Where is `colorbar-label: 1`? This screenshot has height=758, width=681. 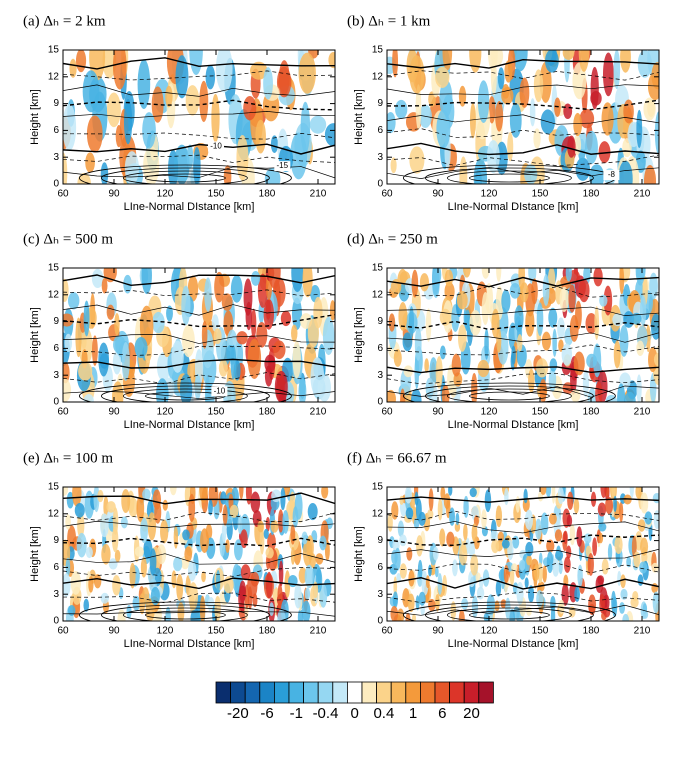
colorbar-label: 1 is located at coordinates (413, 713).